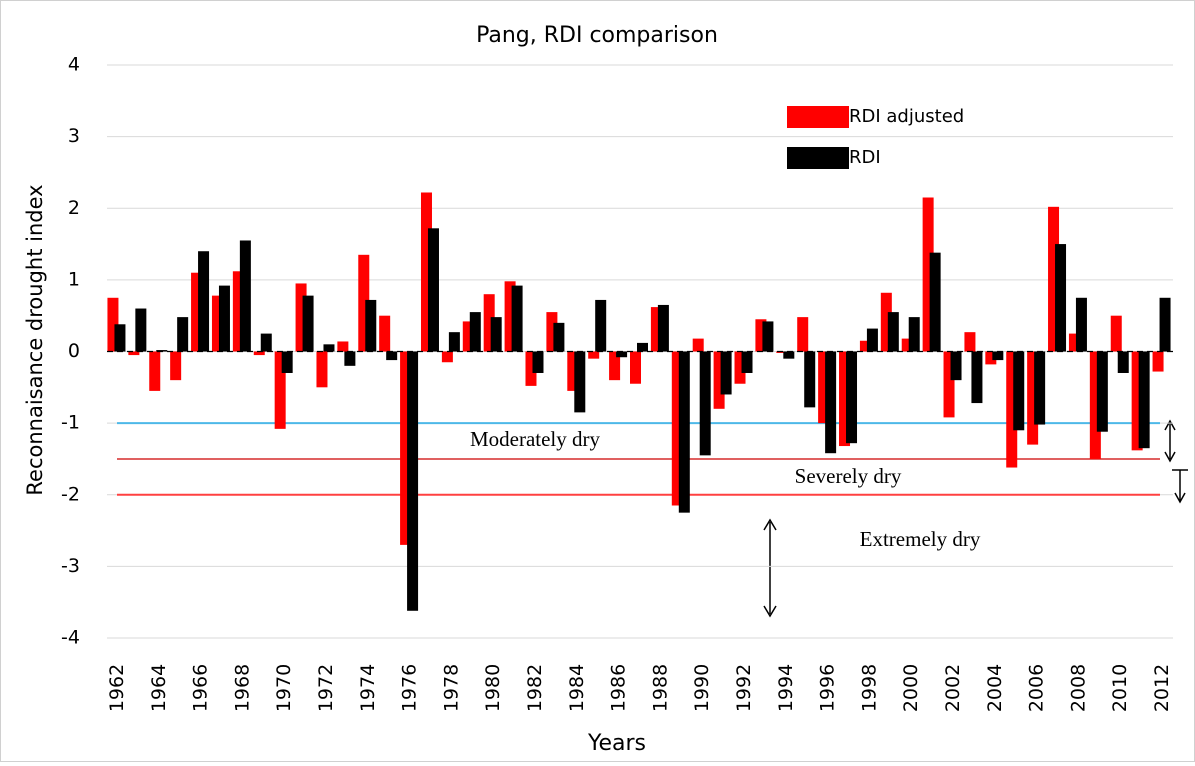 The height and width of the screenshot is (766, 1195). I want to click on y-tick-label: 2, so click(74, 208).